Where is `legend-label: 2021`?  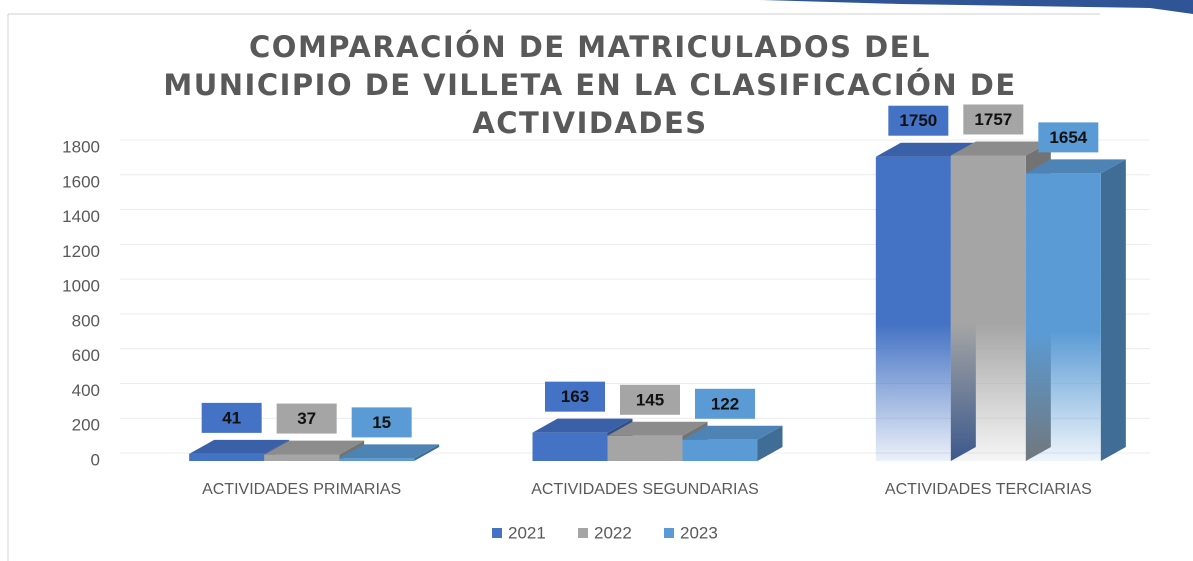
legend-label: 2021 is located at coordinates (527, 532).